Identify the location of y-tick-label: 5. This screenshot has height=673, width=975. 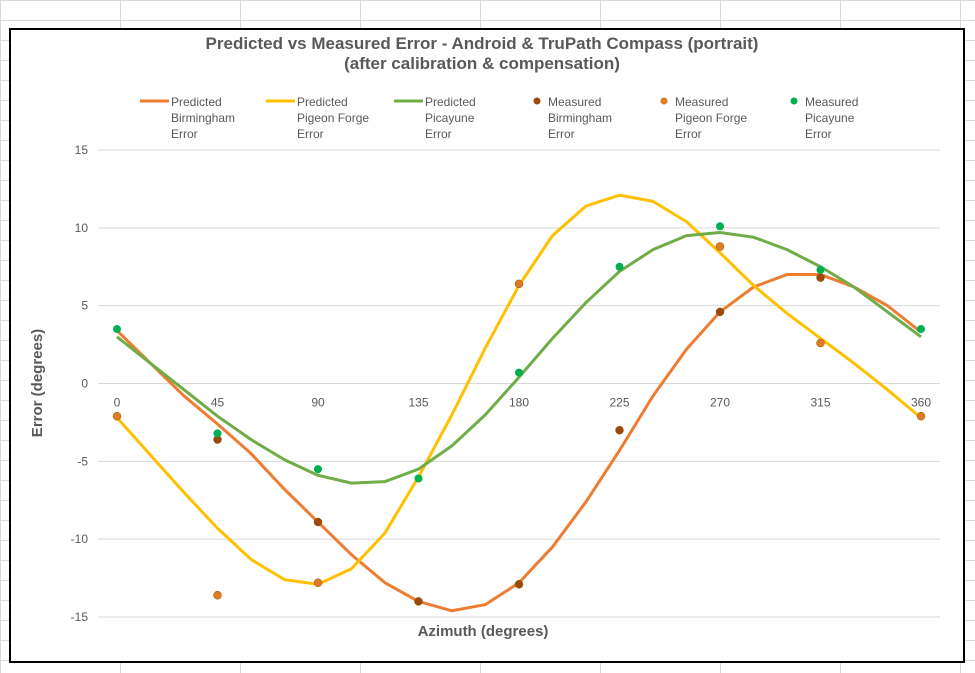
(84, 306).